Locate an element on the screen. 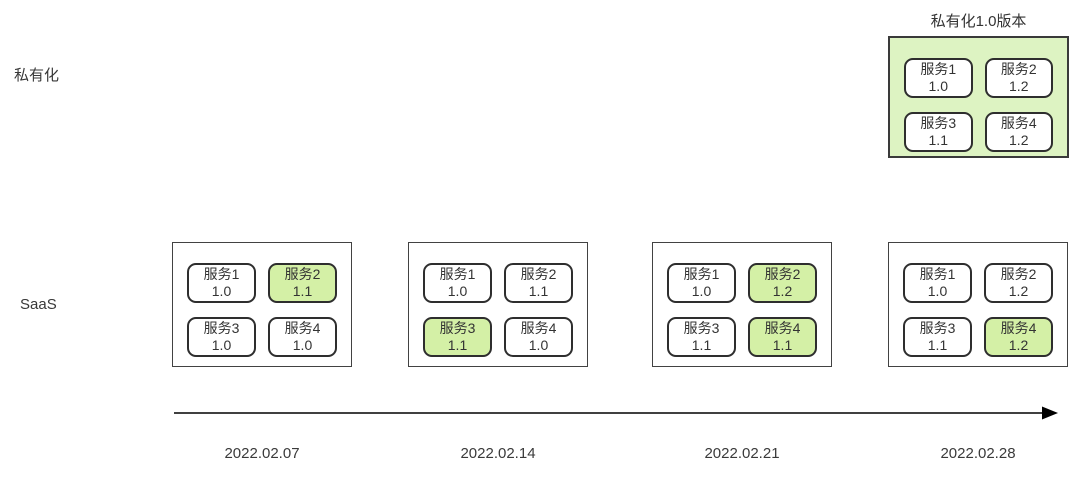 Image resolution: width=1080 pixels, height=479 pixels. saas-row-label: SaaS is located at coordinates (38, 304).